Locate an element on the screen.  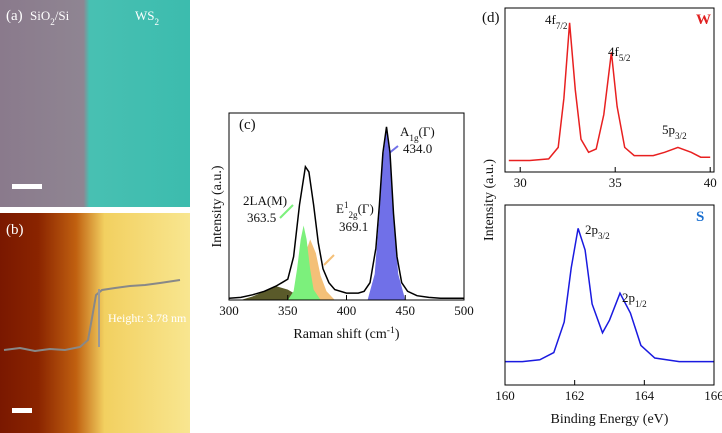
region-label: WS2 is located at coordinates (147, 17).